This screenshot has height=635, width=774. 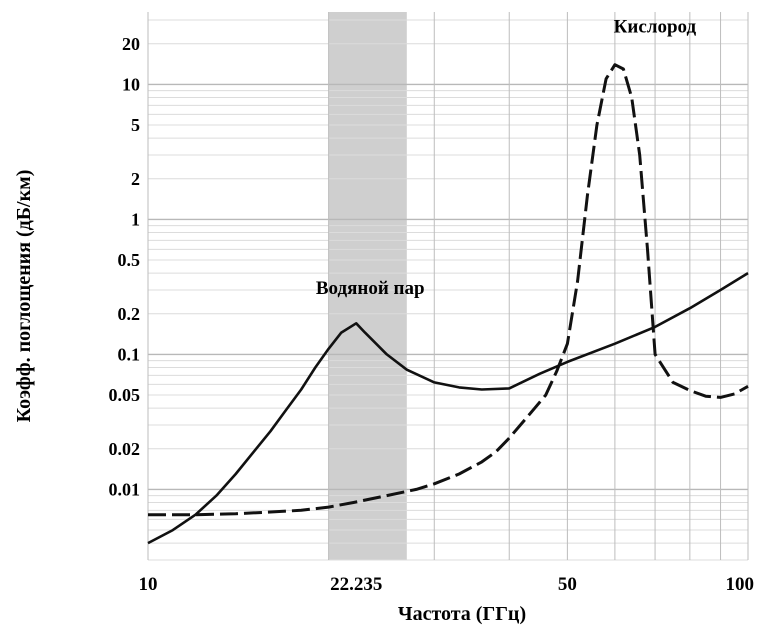 What do you see at coordinates (447, 584) in the screenshot?
I see `x-tick-labels: 10 22.235 50 100` at bounding box center [447, 584].